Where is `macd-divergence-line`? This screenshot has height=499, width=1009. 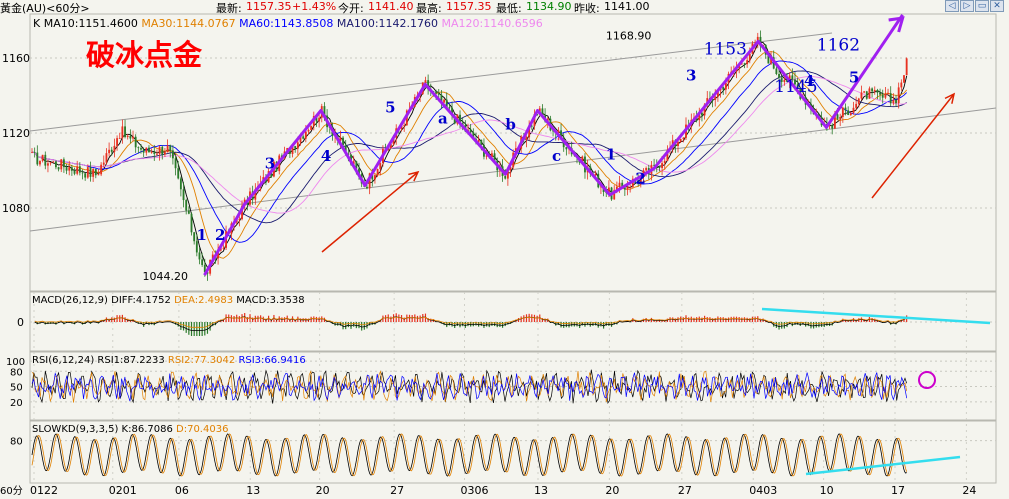
macd-divergence-line is located at coordinates (876, 316).